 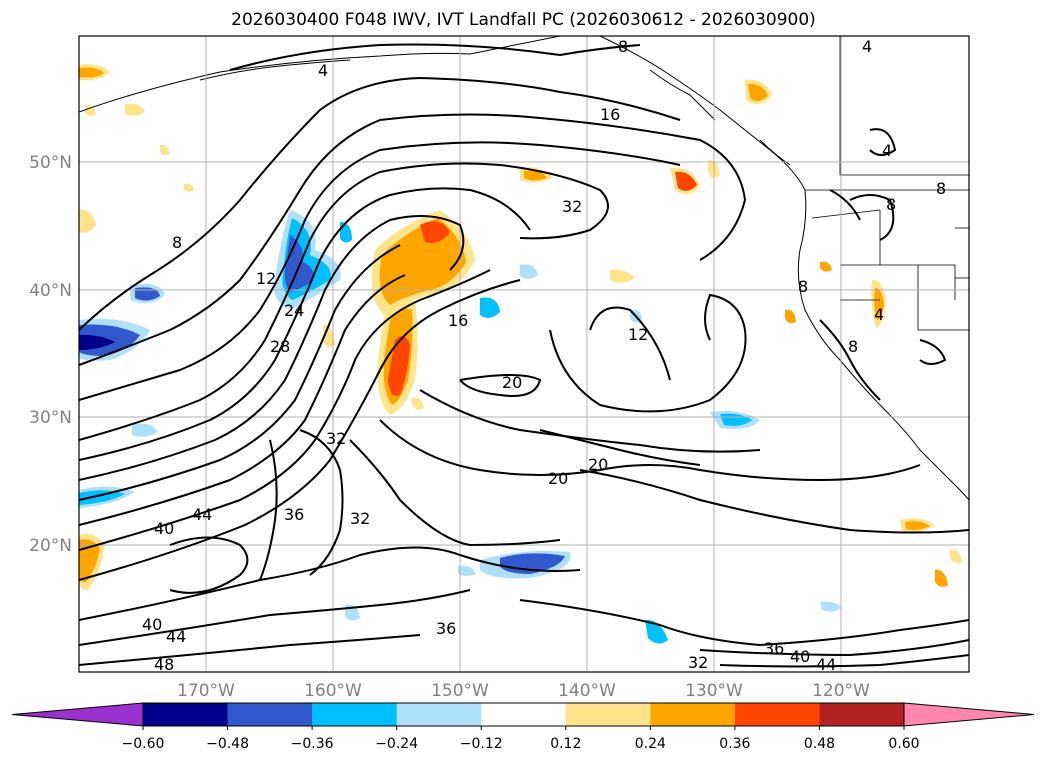 What do you see at coordinates (50, 291) in the screenshot?
I see `lat-label: 40°N` at bounding box center [50, 291].